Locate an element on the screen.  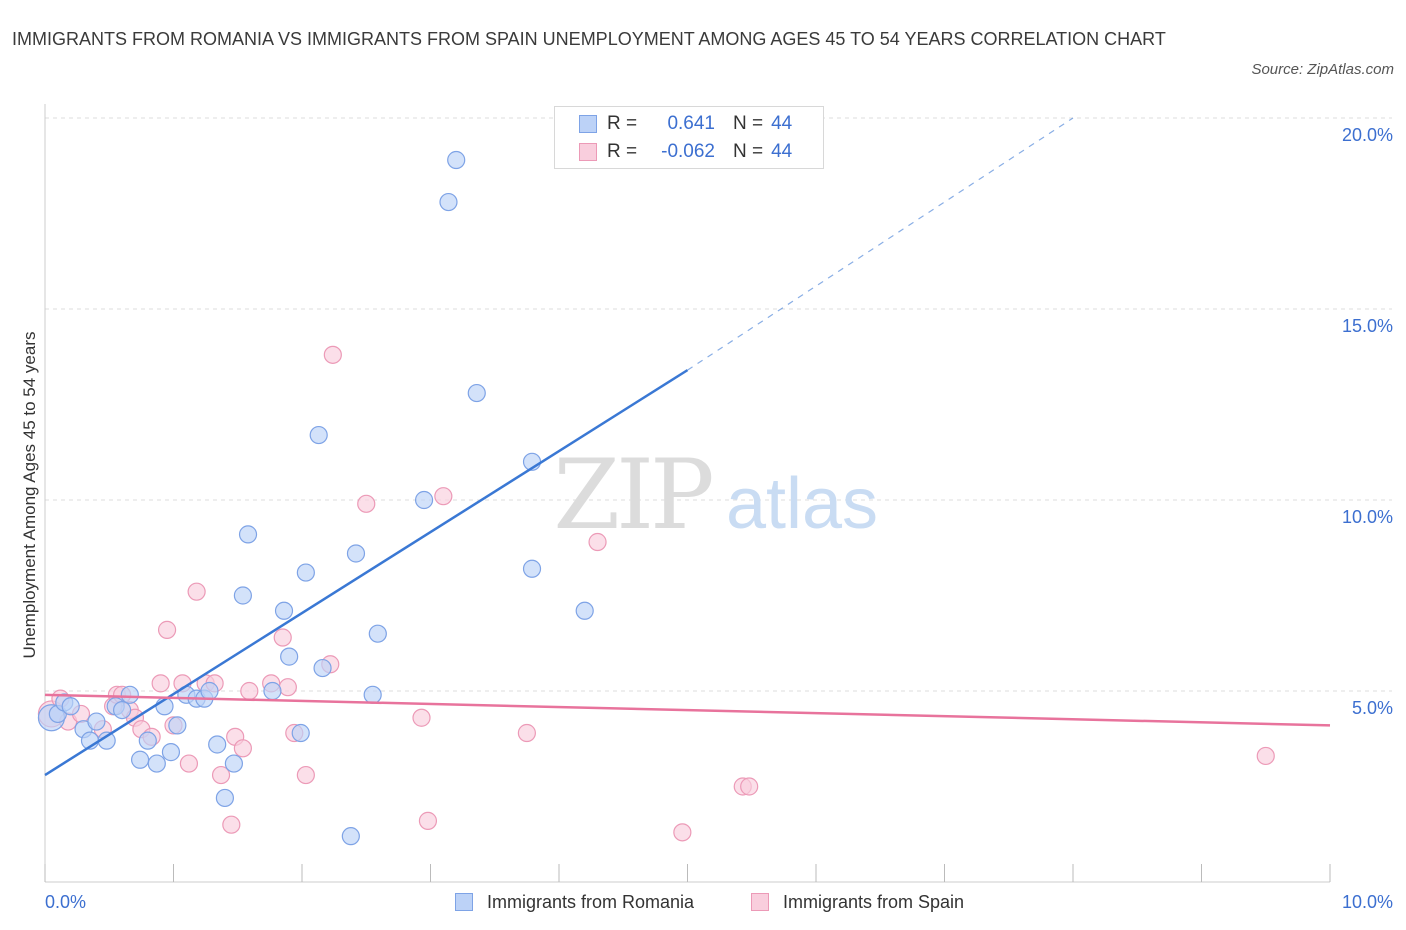
correlation-legend: R = 0.641 N = 44 R = -0.062 N = 44 is located at coordinates (689, 137).